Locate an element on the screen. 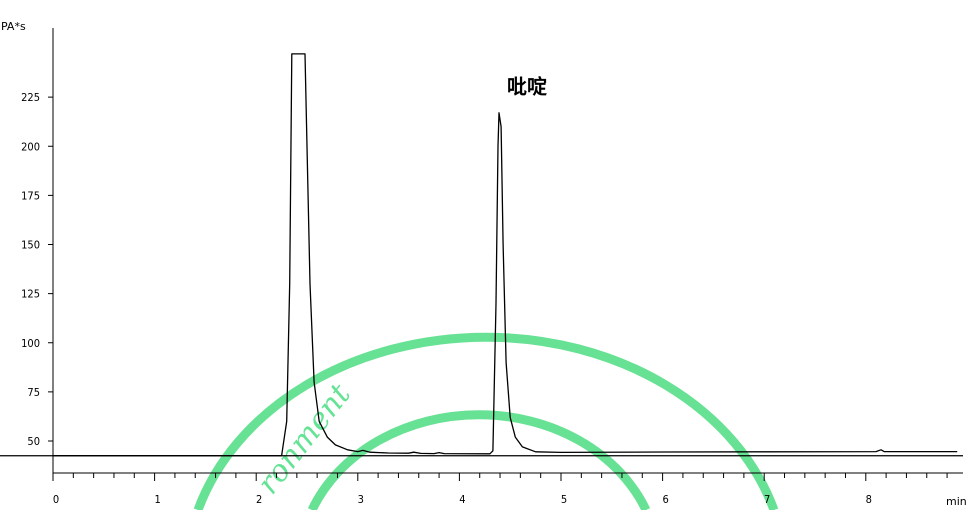  x-tick-label: 3 is located at coordinates (361, 499).